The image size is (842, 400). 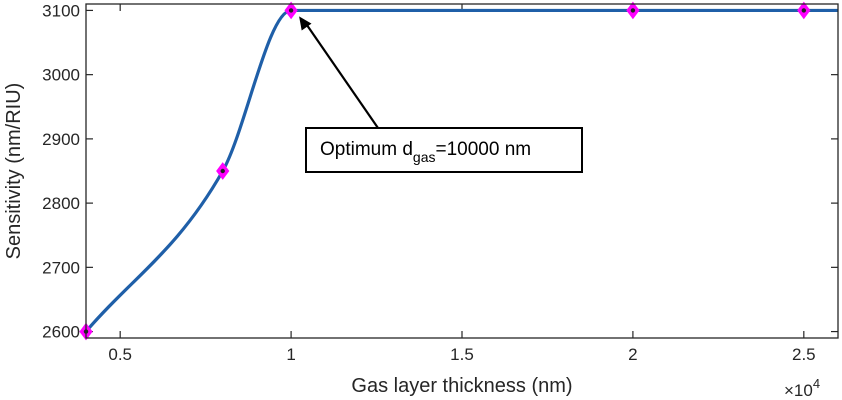 What do you see at coordinates (798, 390) in the screenshot?
I see `x-axis-exponent-base: ×10` at bounding box center [798, 390].